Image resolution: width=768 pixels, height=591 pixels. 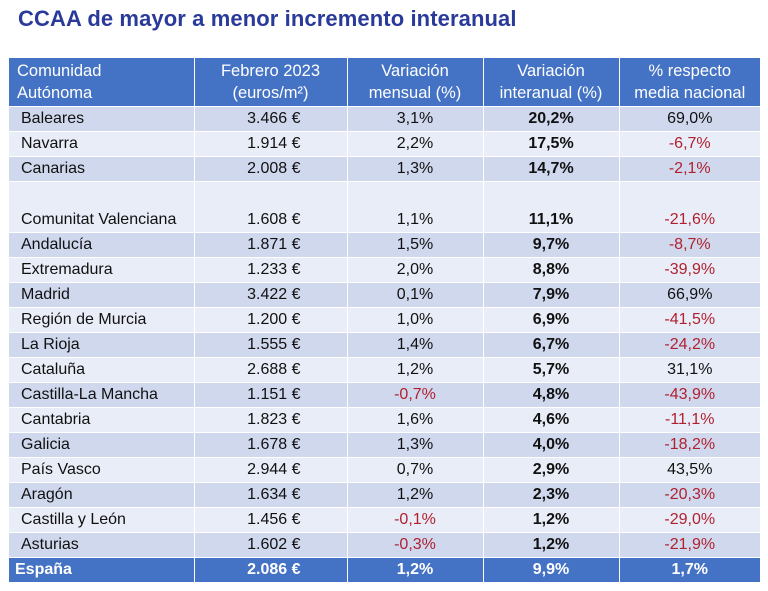 What do you see at coordinates (384, 270) in the screenshot?
I see `table-row: Extremadura 1.233 €2,0% 8,8% -39,9%` at bounding box center [384, 270].